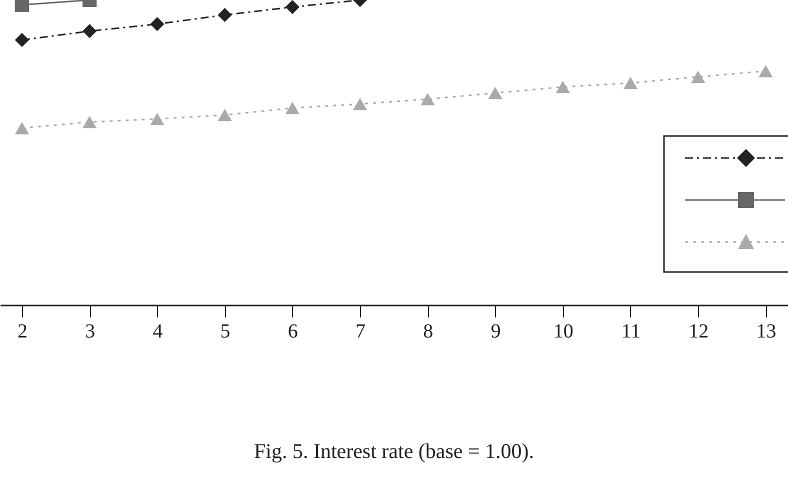  What do you see at coordinates (698, 331) in the screenshot?
I see `x-tick-label: 12` at bounding box center [698, 331].